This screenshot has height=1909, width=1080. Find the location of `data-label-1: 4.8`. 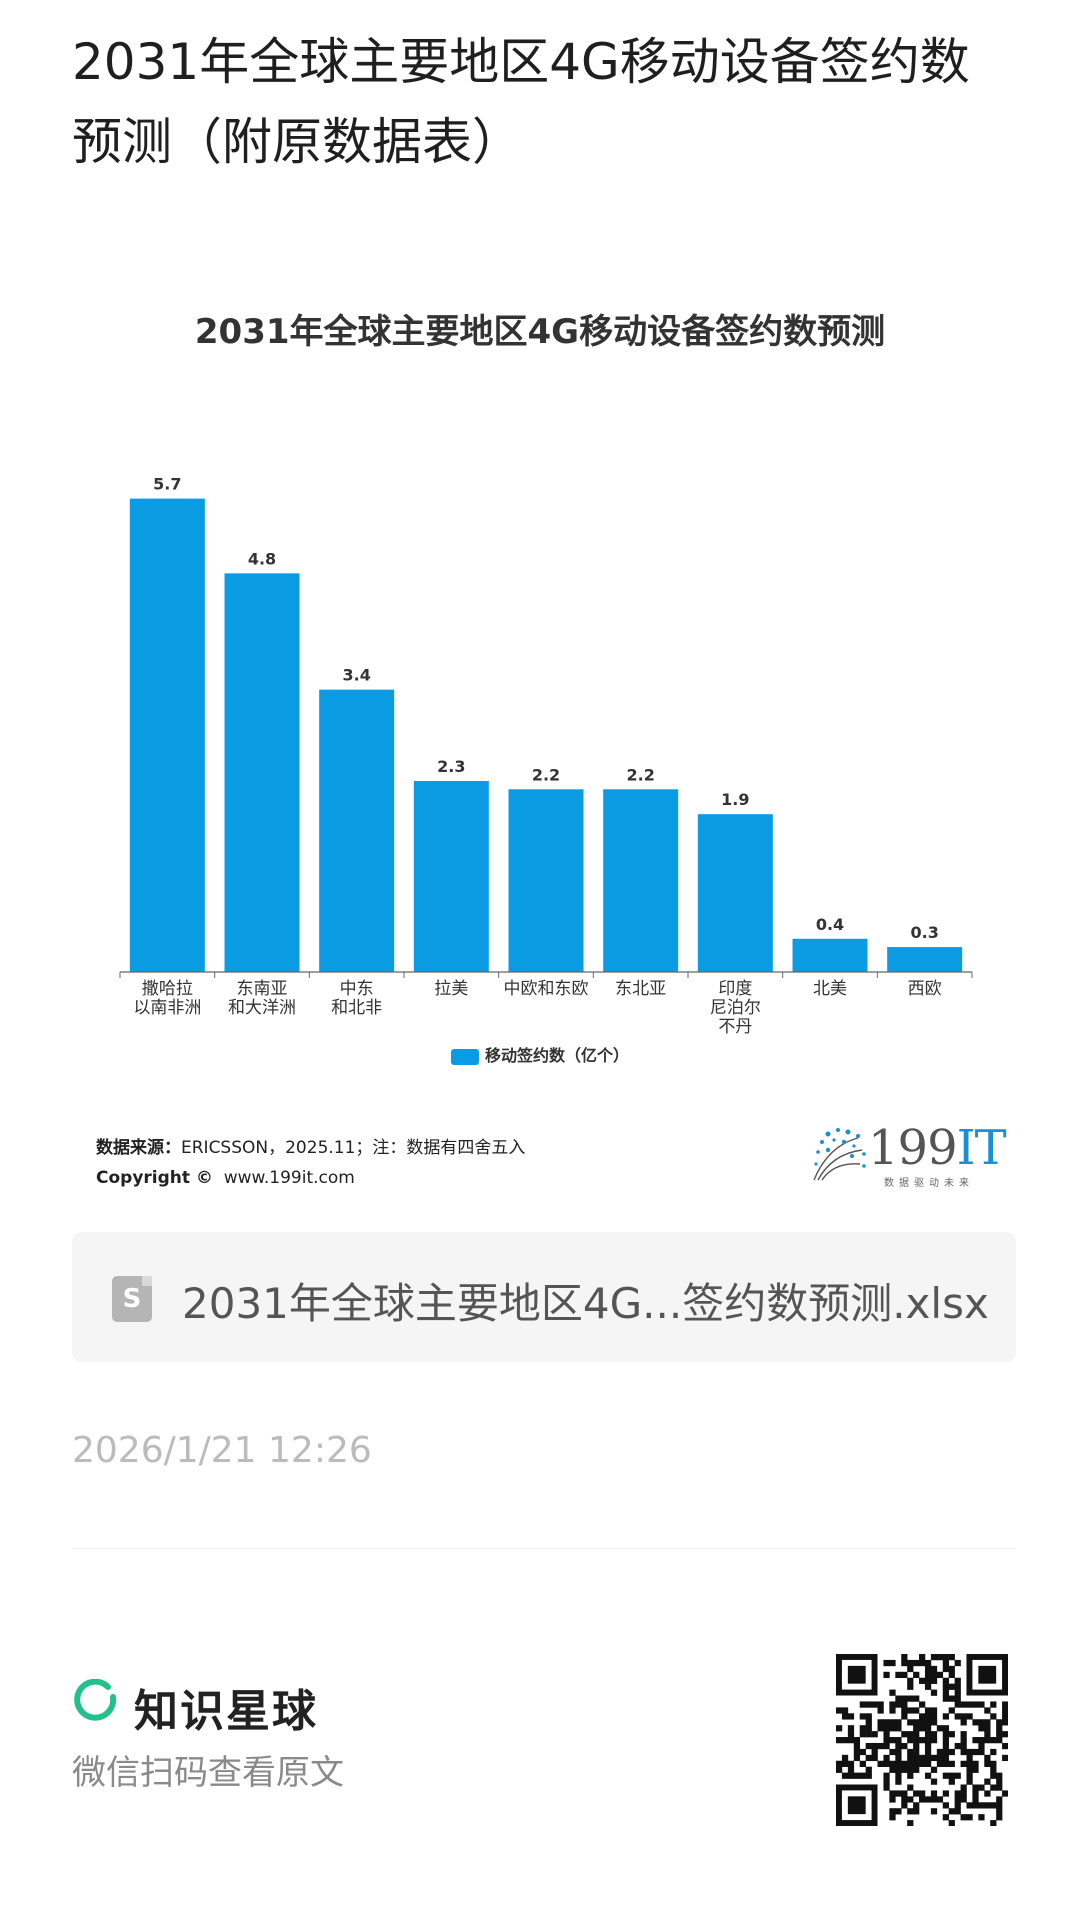

data-label-1: 4.8 is located at coordinates (262, 558).